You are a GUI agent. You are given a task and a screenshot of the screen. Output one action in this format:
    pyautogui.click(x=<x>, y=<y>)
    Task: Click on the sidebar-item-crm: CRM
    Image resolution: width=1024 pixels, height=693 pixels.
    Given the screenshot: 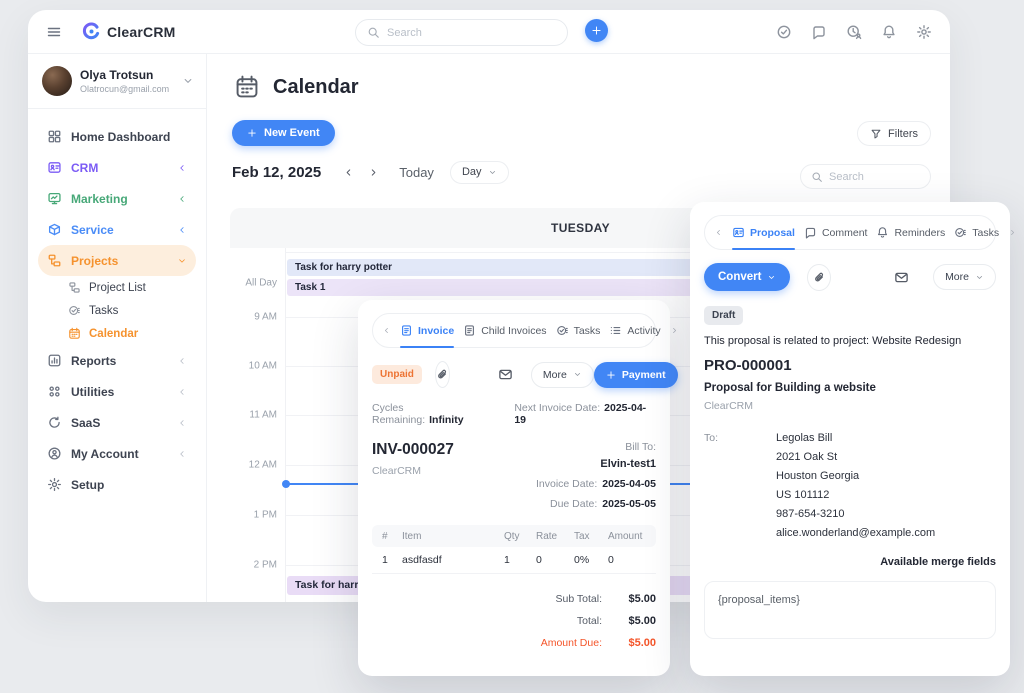 What is the action you would take?
    pyautogui.click(x=117, y=167)
    